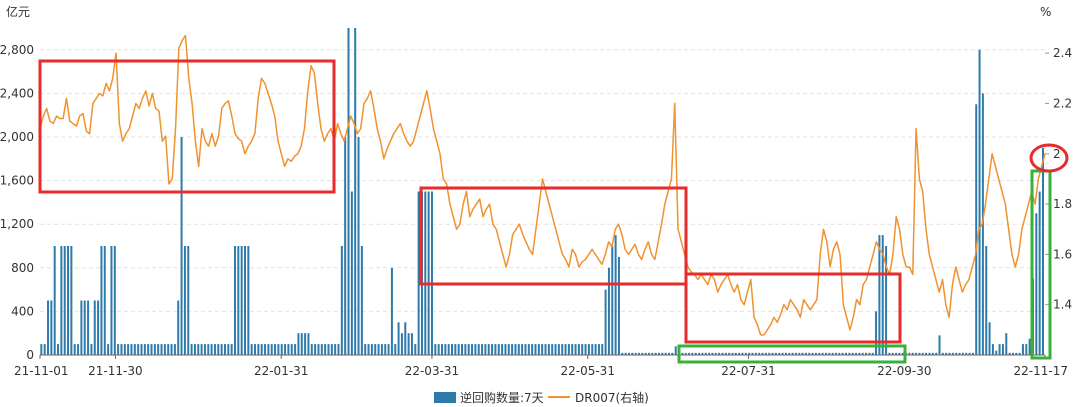  I want to click on left-tick-label: 400, so click(22, 311).